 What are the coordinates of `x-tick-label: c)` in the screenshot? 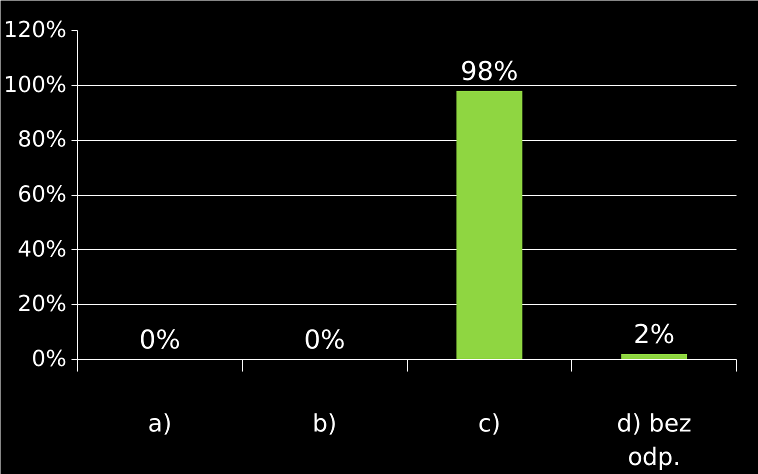 It's located at (489, 424).